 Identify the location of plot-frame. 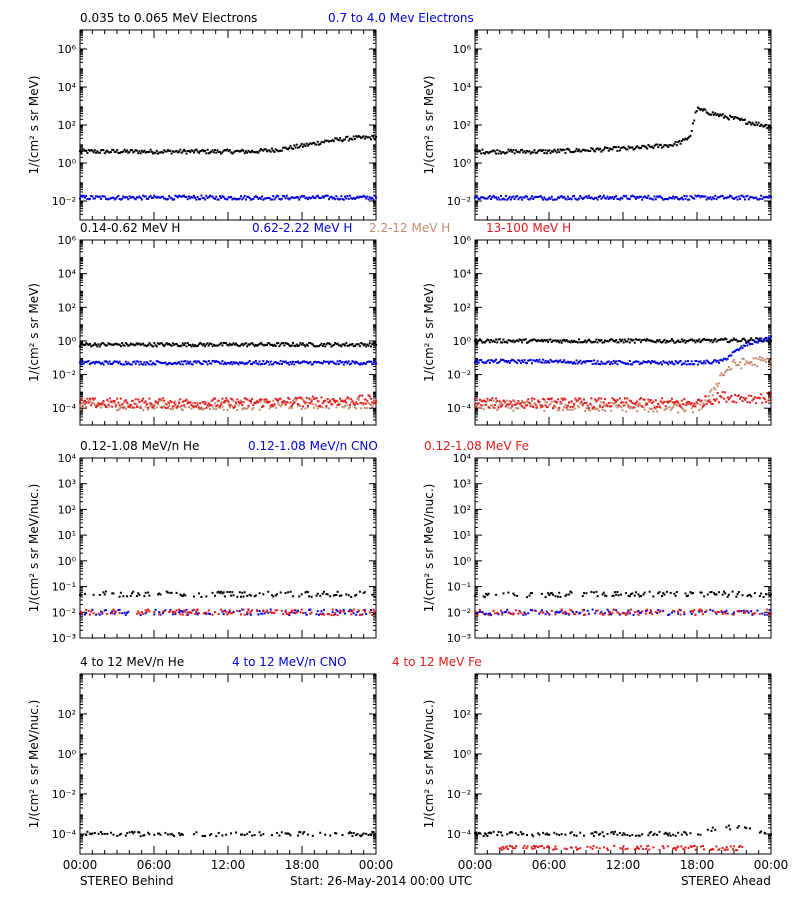
(228, 125).